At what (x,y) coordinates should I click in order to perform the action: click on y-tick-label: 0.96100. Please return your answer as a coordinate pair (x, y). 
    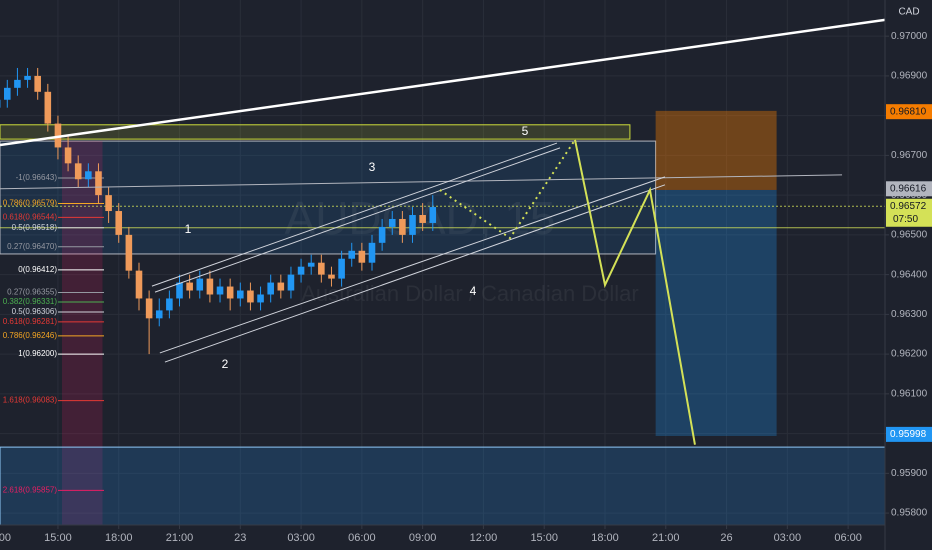
    Looking at the image, I should click on (909, 393).